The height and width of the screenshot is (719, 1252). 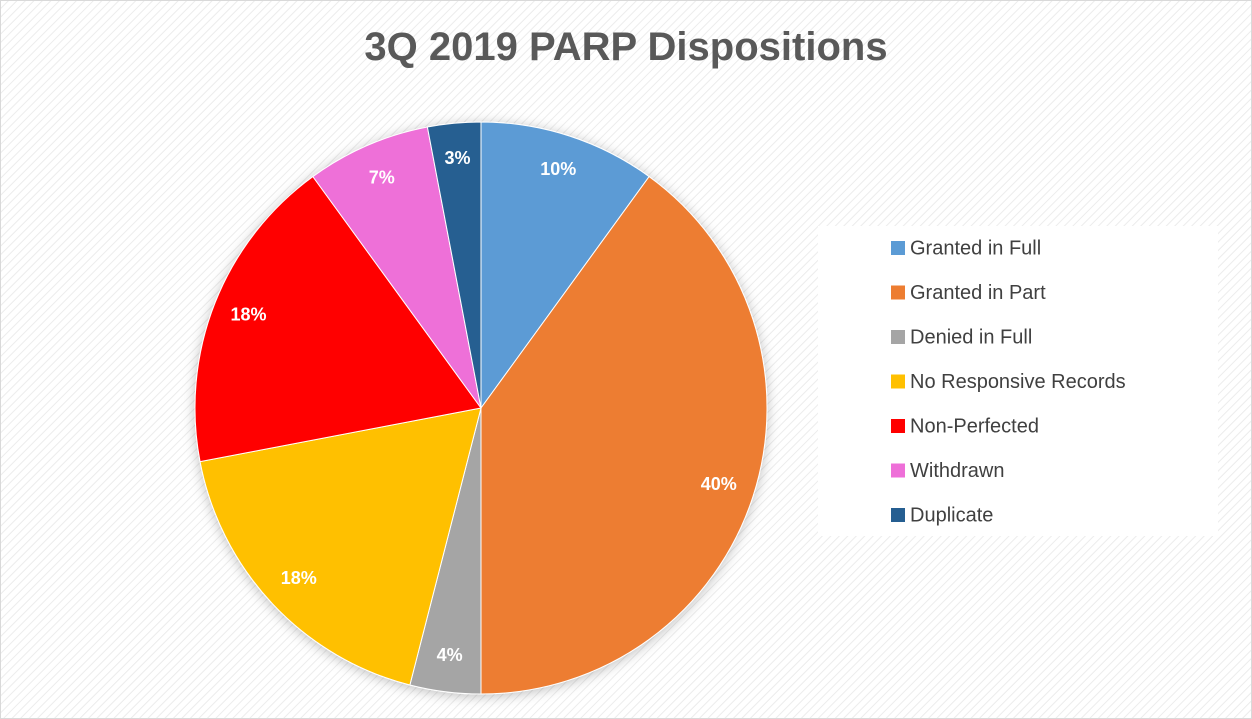 I want to click on slice-label: 7%, so click(x=382, y=177).